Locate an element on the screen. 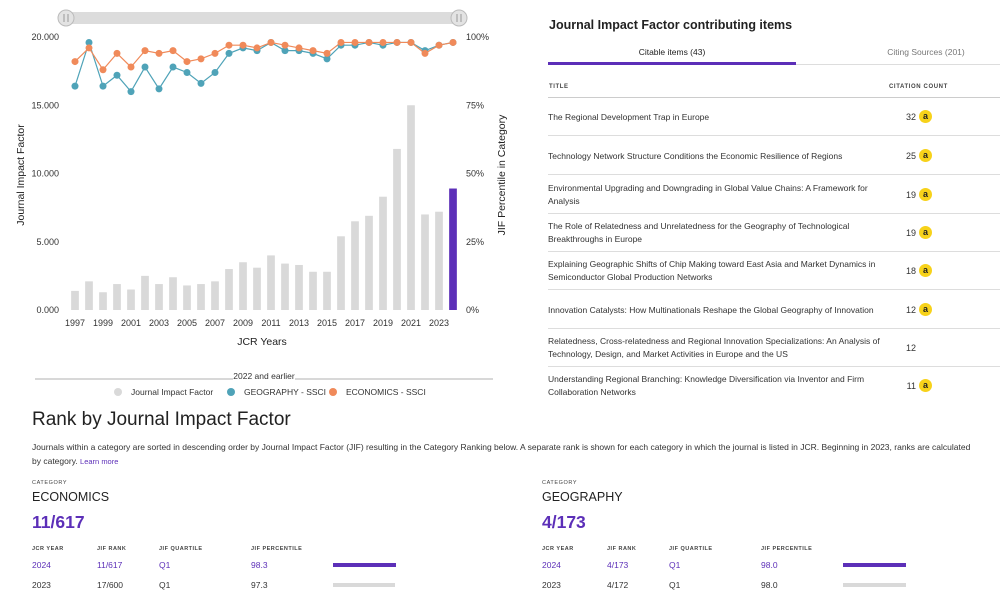 Image resolution: width=1000 pixels, height=603 pixels. economics-point-1997 is located at coordinates (75, 62).